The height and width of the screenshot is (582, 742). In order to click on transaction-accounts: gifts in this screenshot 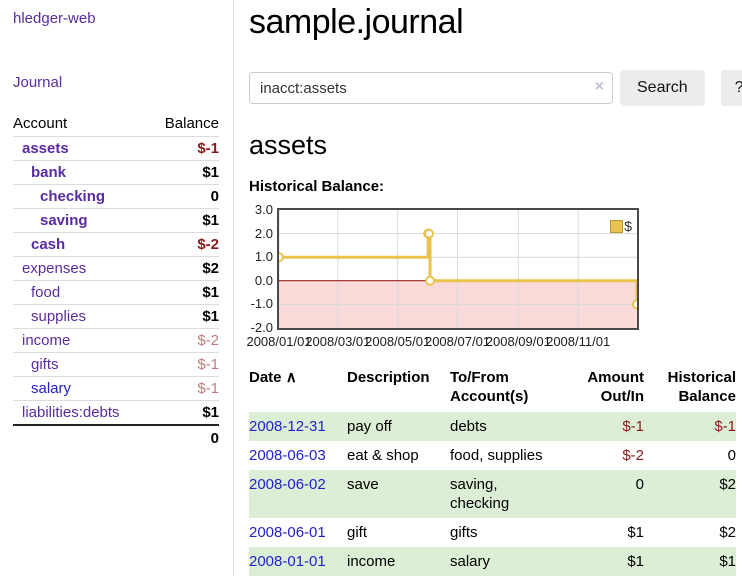, I will do `click(464, 532)`.